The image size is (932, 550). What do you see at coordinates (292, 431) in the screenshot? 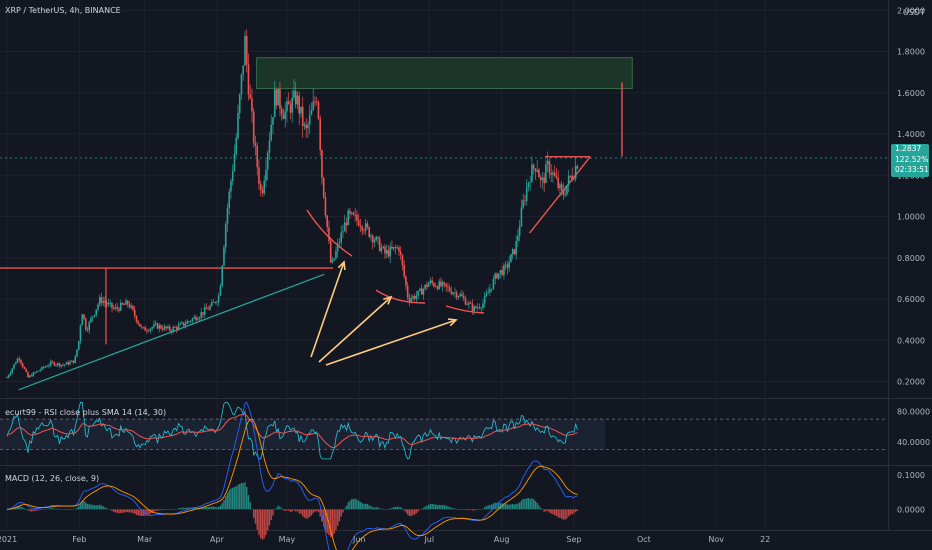
I see `rsi-sma-line` at bounding box center [292, 431].